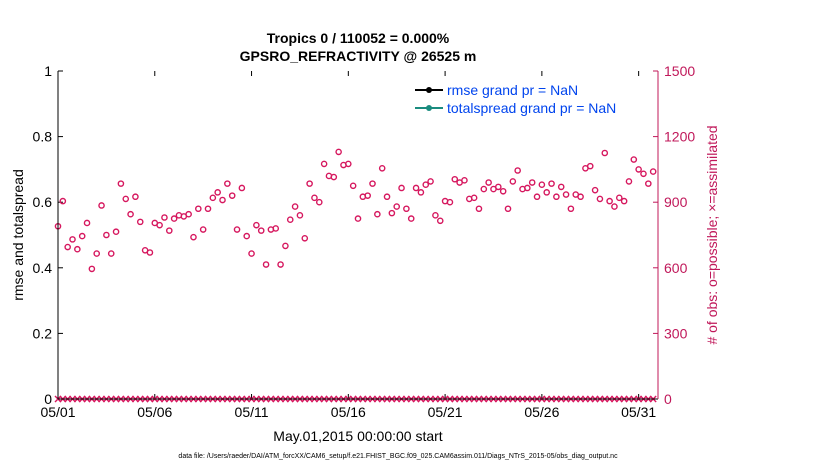 This screenshot has width=830, height=470. I want to click on y-left-tick-label-3: 0.6, so click(43, 202).